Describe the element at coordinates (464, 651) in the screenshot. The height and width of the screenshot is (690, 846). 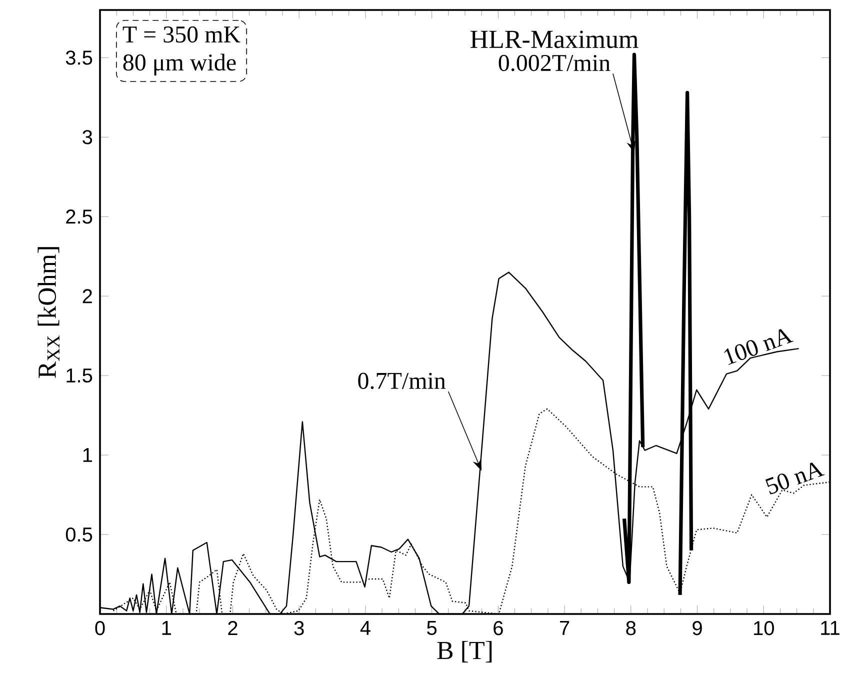
I see `x-axis-title: B [T]` at that location.